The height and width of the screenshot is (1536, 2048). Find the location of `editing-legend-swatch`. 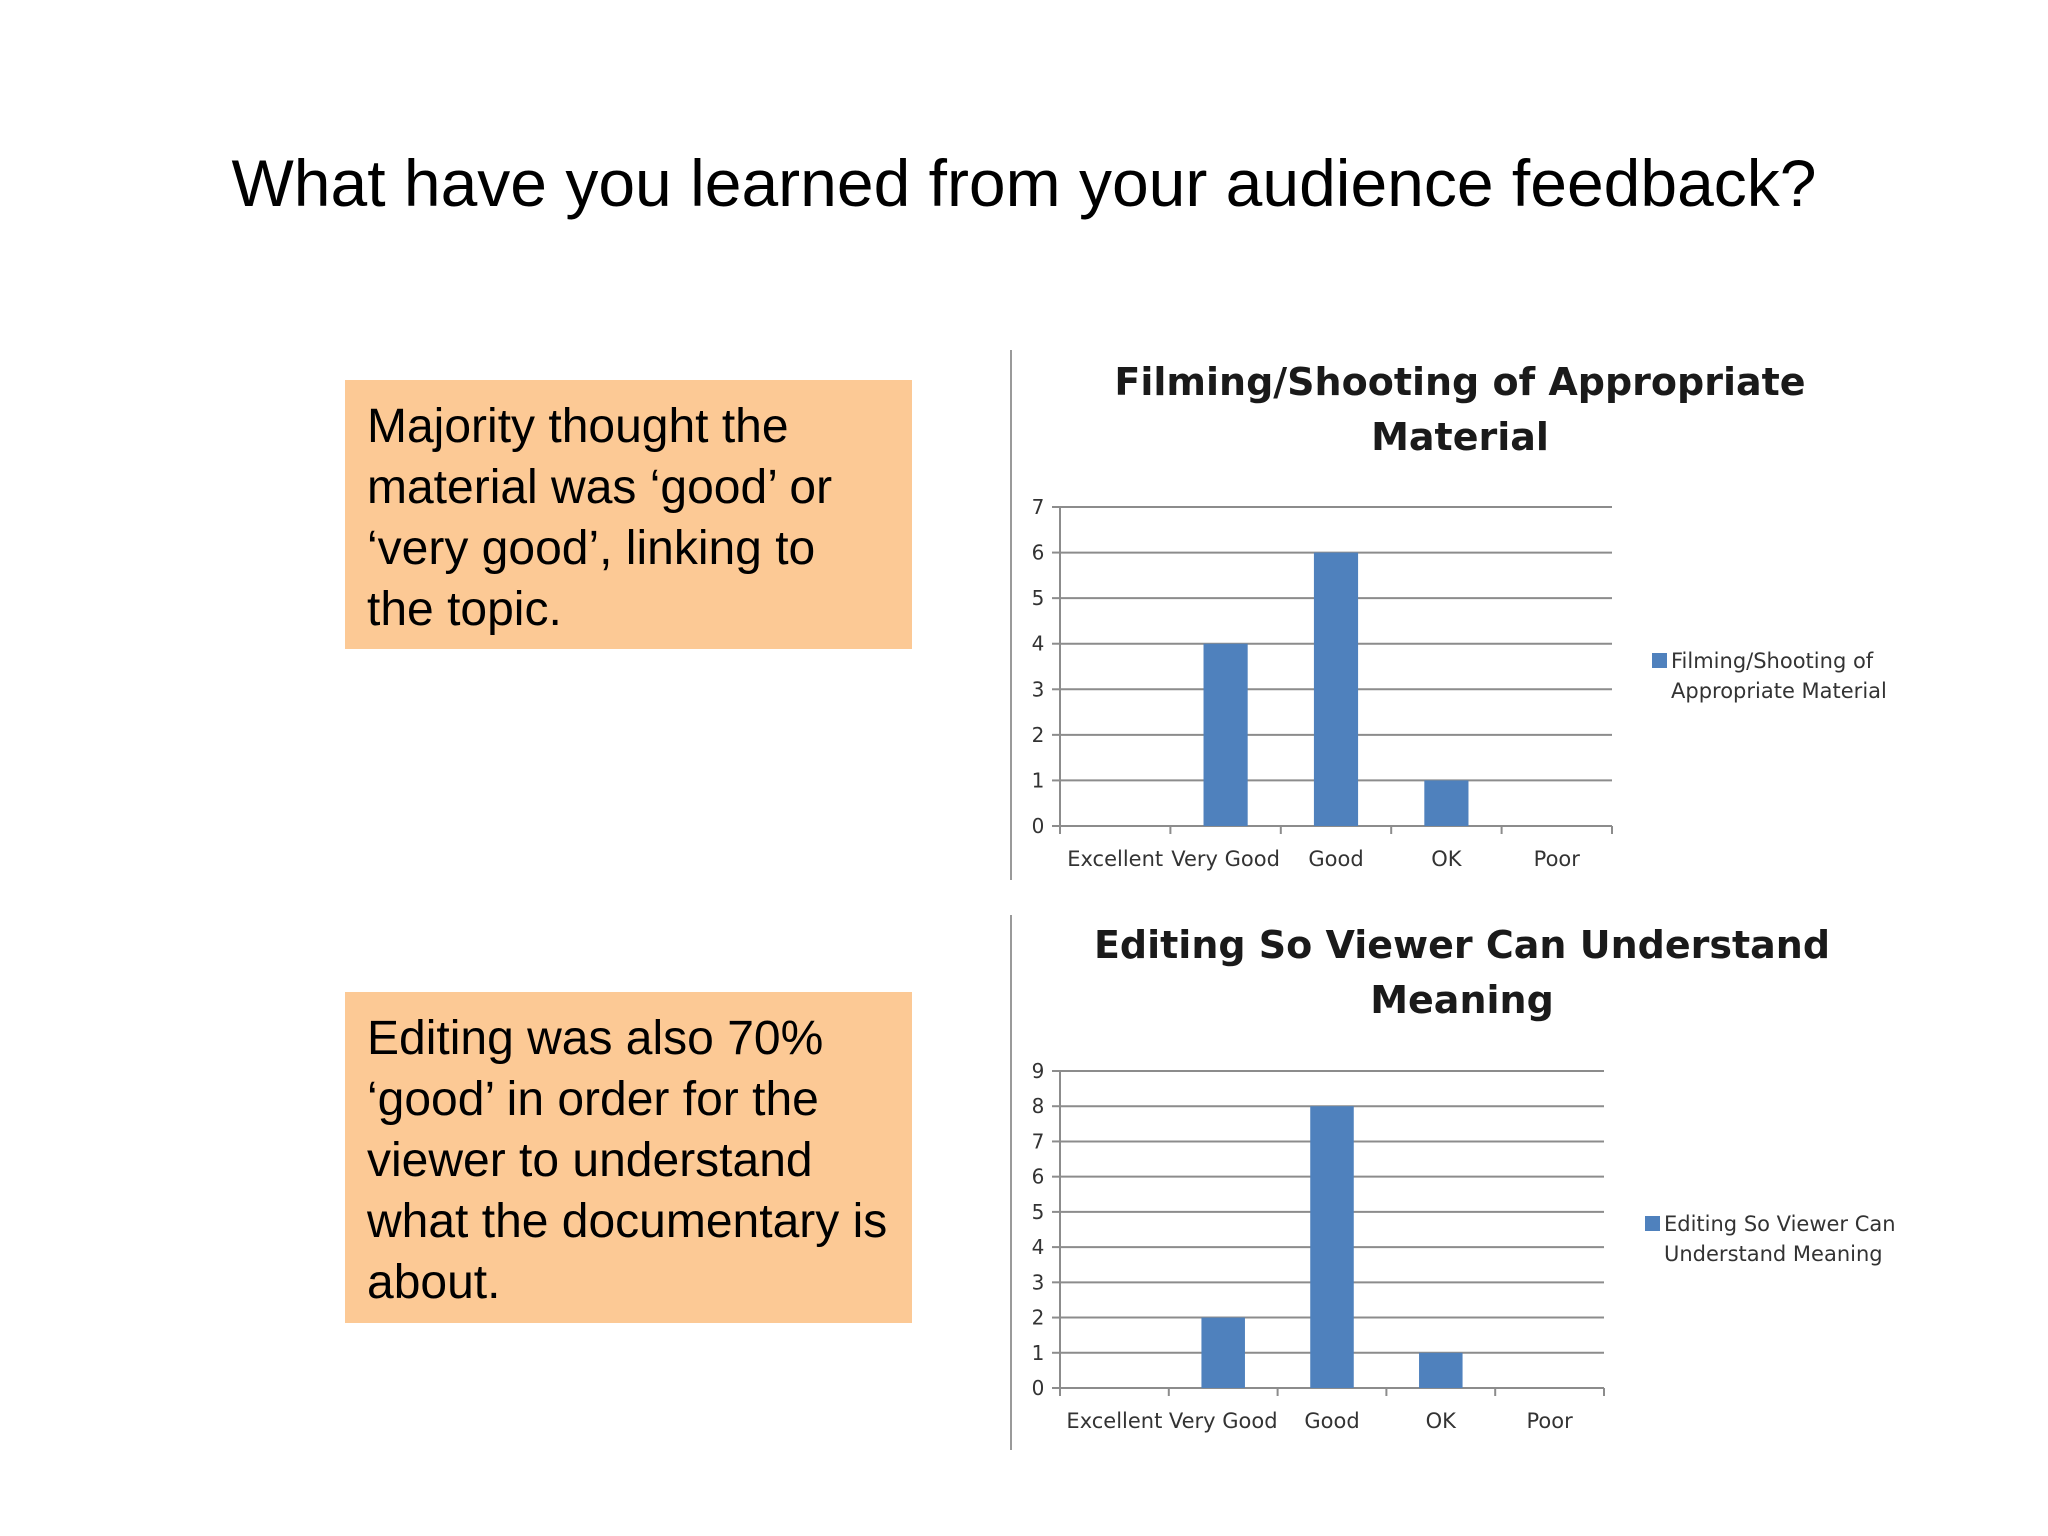

editing-legend-swatch is located at coordinates (1652, 1223).